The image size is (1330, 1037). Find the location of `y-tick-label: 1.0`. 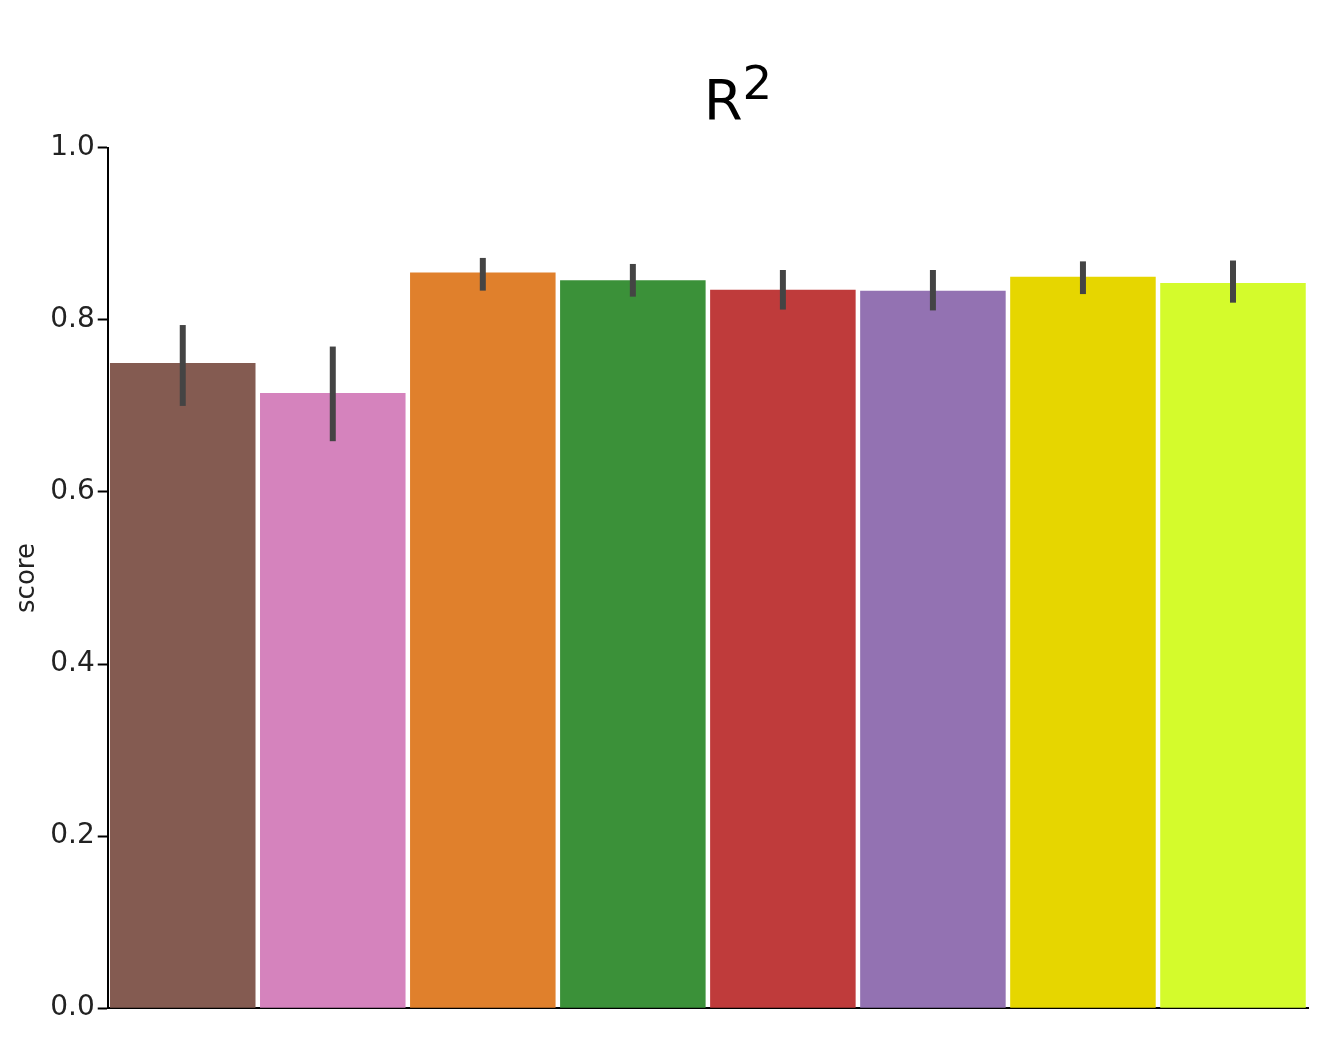

y-tick-label: 1.0 is located at coordinates (72, 146).